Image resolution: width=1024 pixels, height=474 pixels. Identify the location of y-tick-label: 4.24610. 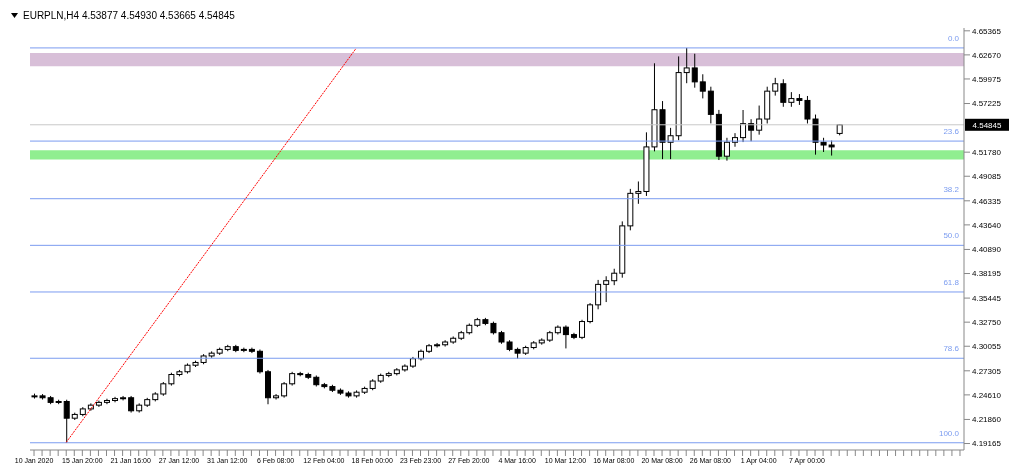
(987, 395).